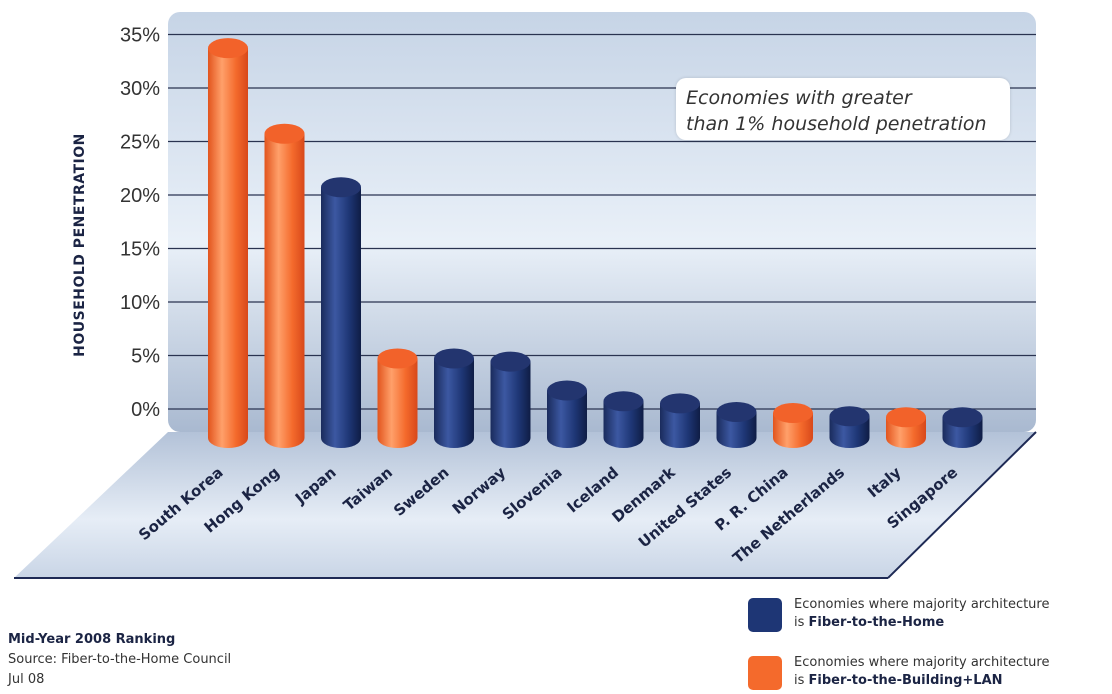 This screenshot has height=694, width=1112. I want to click on floor-edge-right, so click(962, 505).